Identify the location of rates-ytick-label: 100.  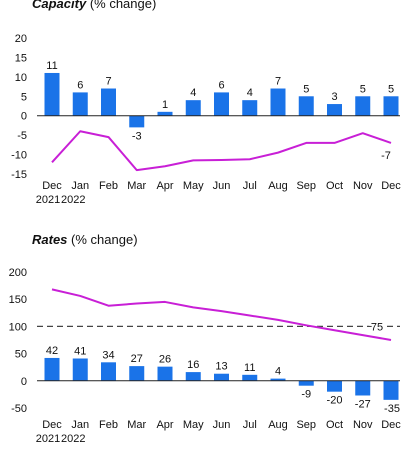
(18, 327).